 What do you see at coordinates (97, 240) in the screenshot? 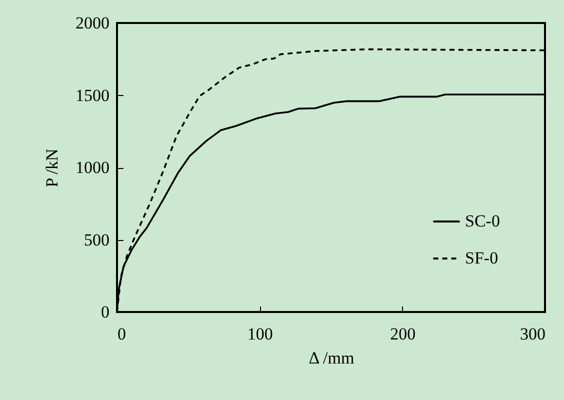
I see `y-tick-label: 500` at bounding box center [97, 240].